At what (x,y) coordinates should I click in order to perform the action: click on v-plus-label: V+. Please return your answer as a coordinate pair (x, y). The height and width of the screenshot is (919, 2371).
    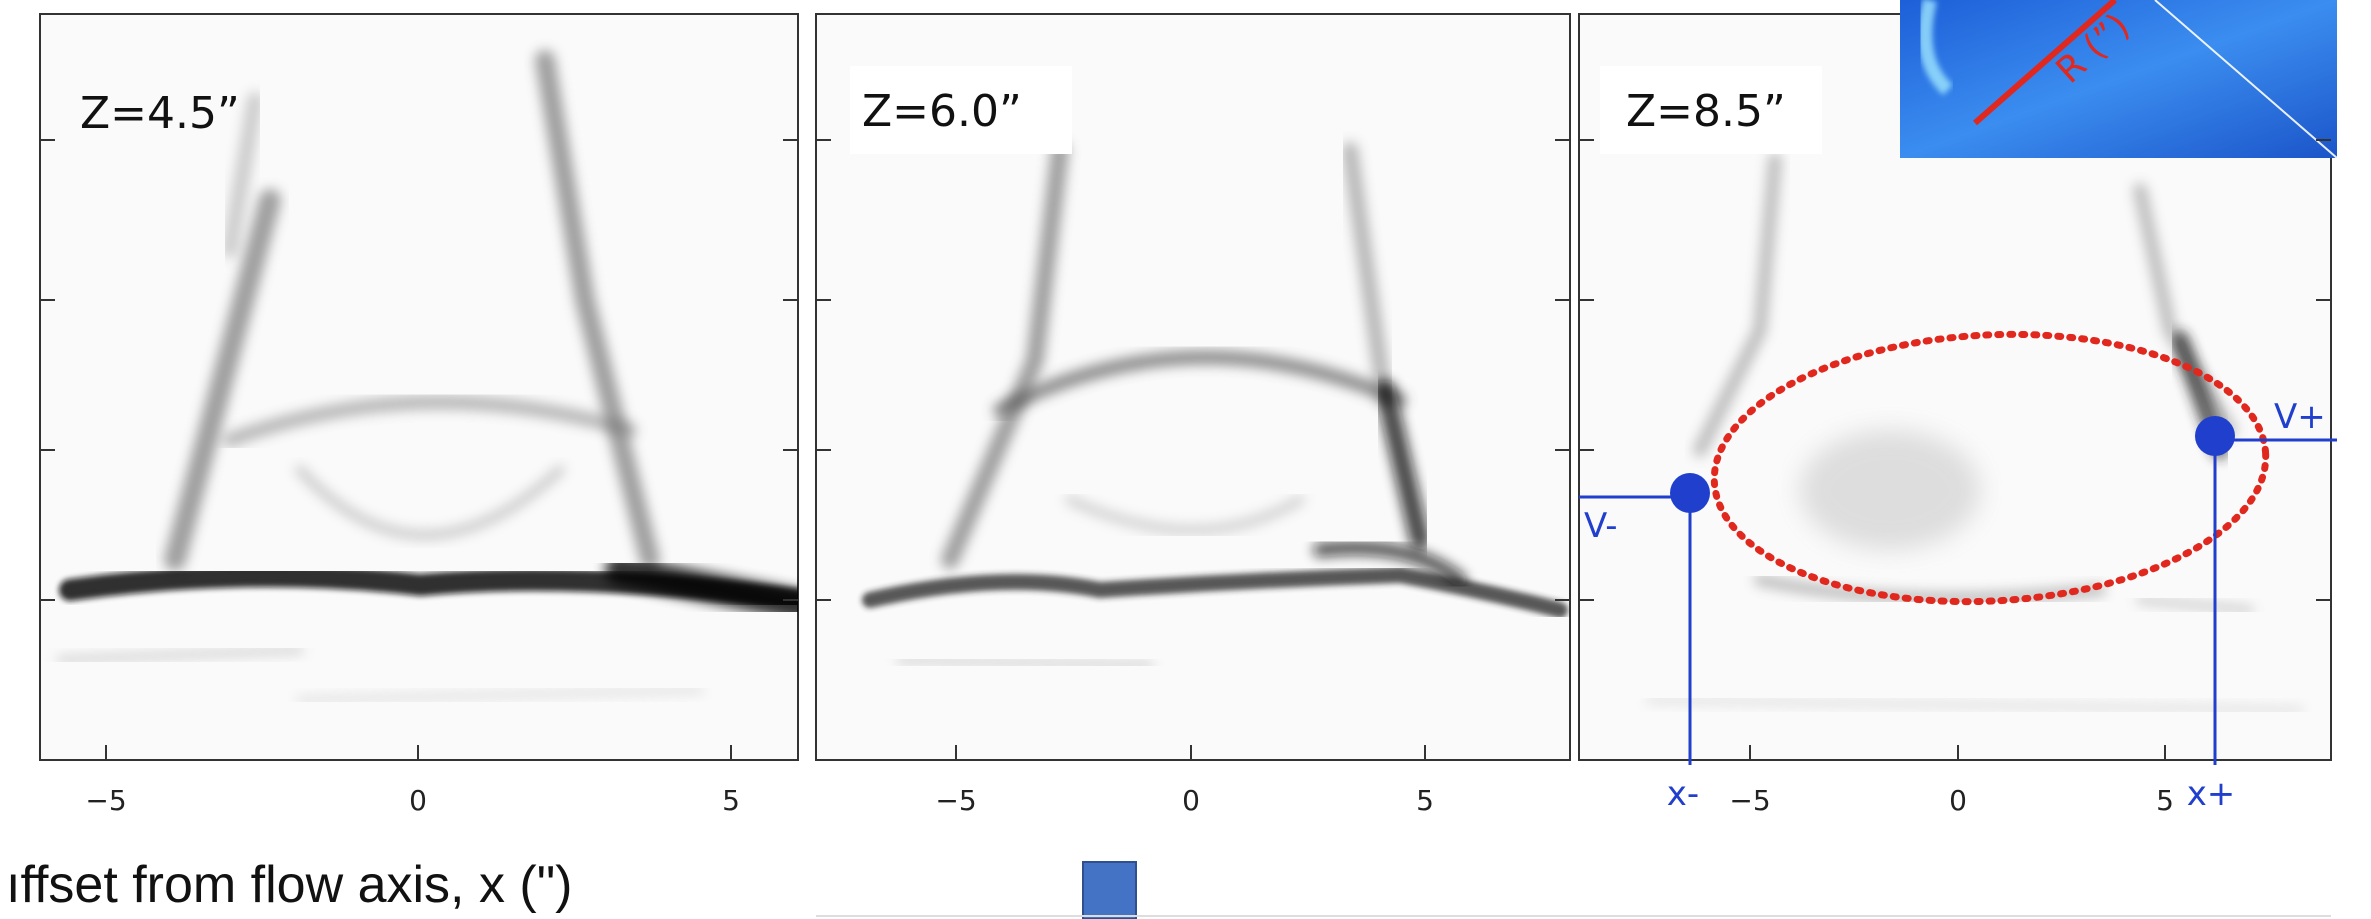
    Looking at the image, I should click on (2300, 417).